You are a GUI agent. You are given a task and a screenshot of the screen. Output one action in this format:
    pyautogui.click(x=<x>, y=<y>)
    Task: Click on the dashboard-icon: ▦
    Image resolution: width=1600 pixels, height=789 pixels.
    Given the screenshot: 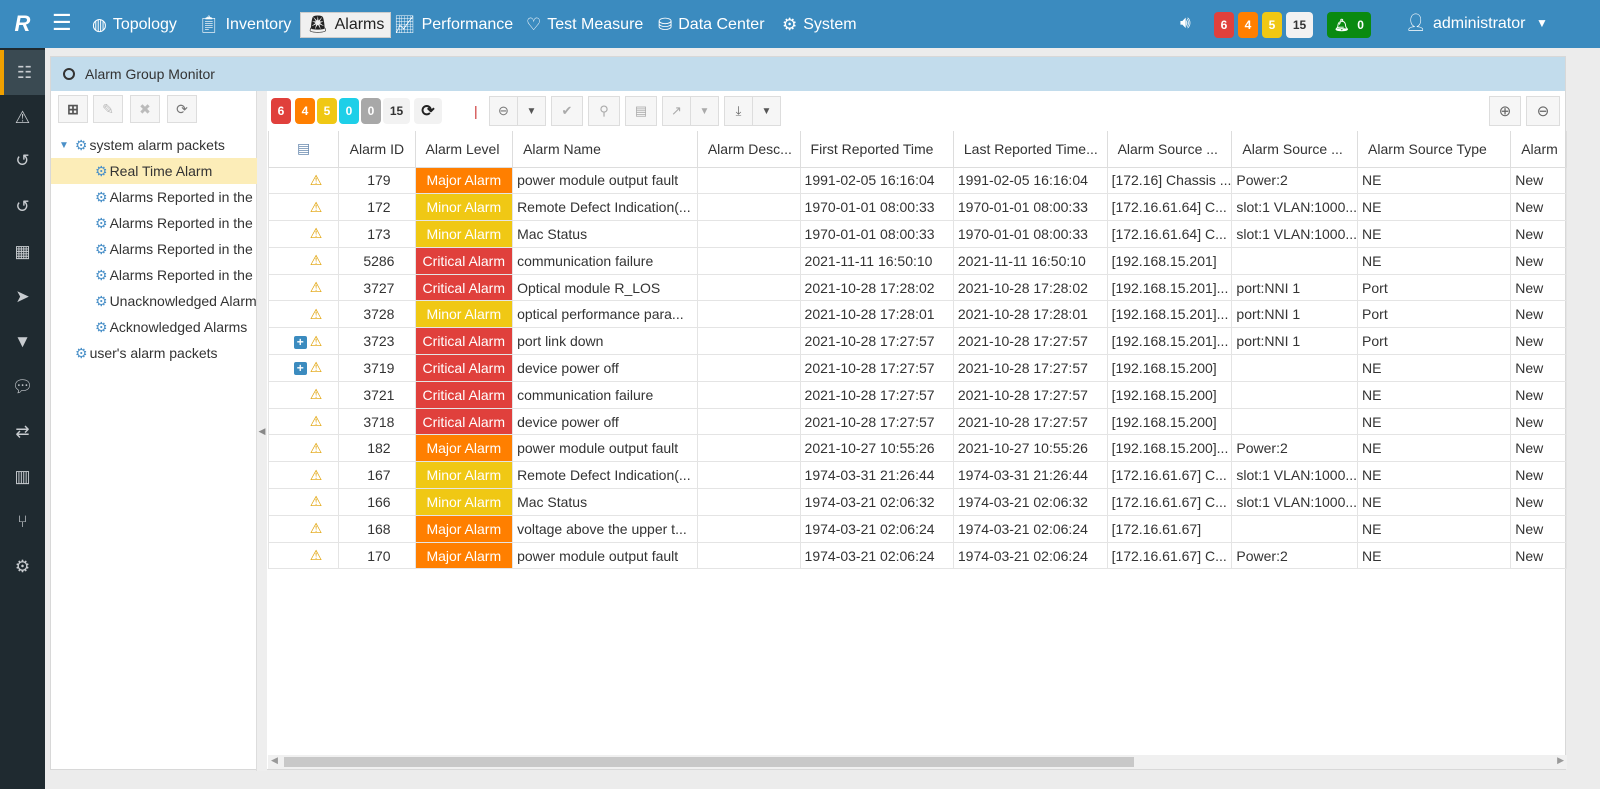 What is the action you would take?
    pyautogui.click(x=22, y=251)
    